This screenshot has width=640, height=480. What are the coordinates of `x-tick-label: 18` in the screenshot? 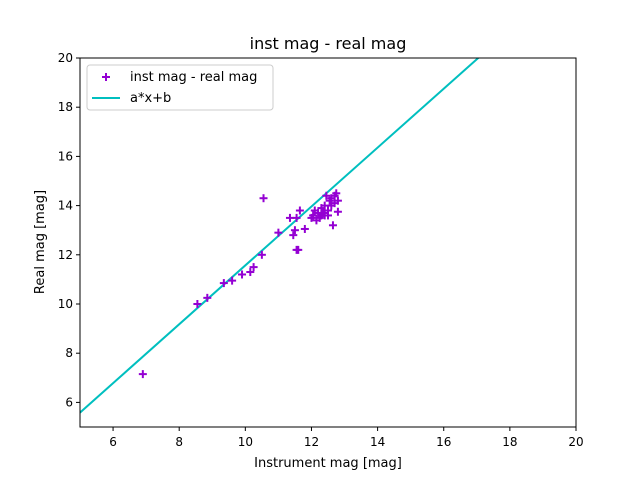 It's located at (509, 442).